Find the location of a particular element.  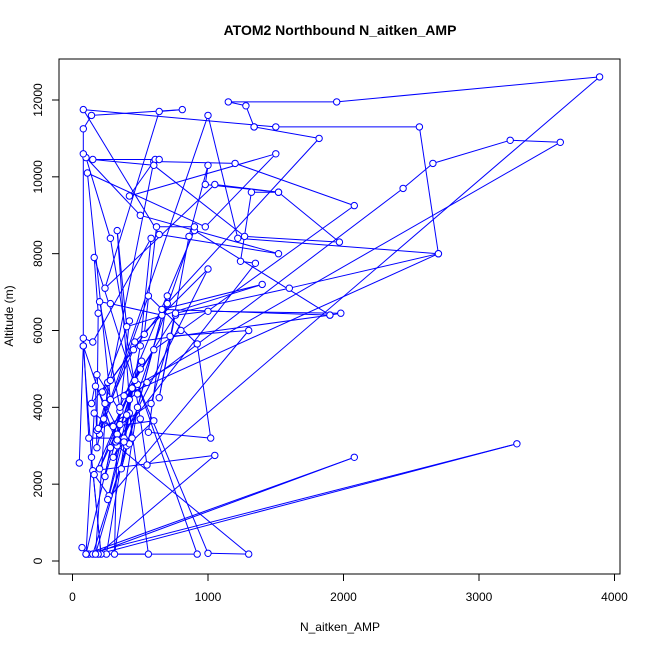

x-axis: 0 1000 2000 3000 4000 is located at coordinates (348, 588).